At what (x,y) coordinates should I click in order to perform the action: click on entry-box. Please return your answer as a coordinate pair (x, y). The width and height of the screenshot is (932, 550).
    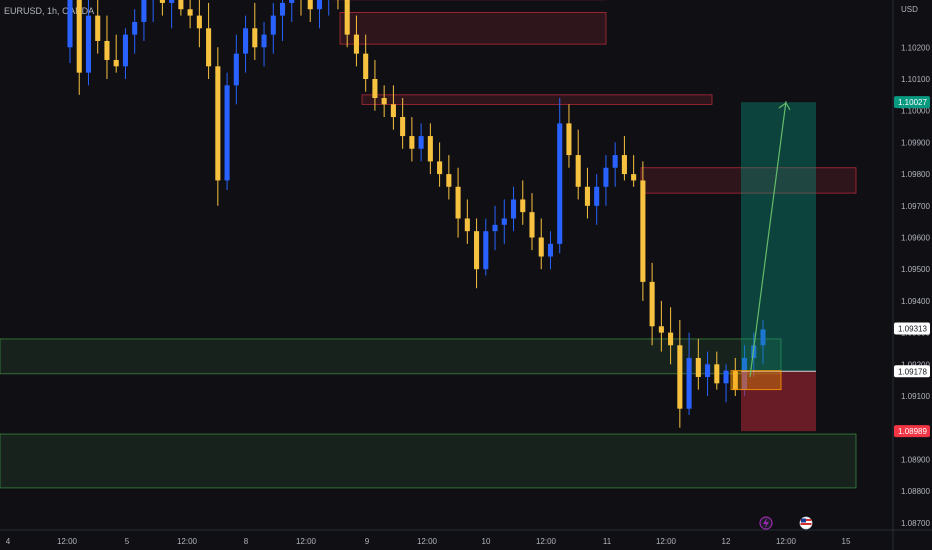
    Looking at the image, I should click on (756, 380).